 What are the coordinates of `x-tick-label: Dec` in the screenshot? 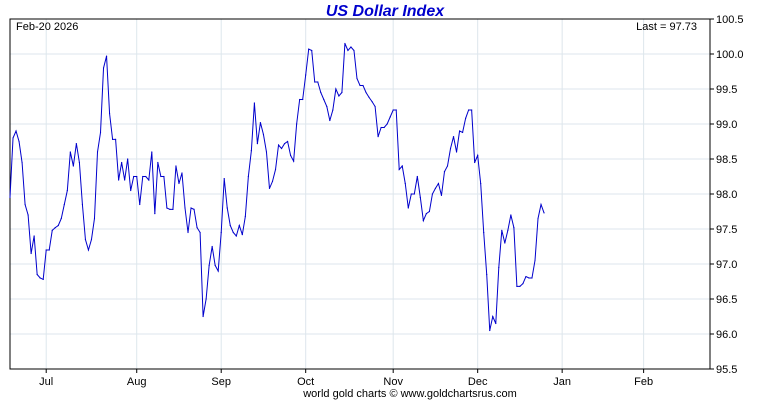 It's located at (478, 382).